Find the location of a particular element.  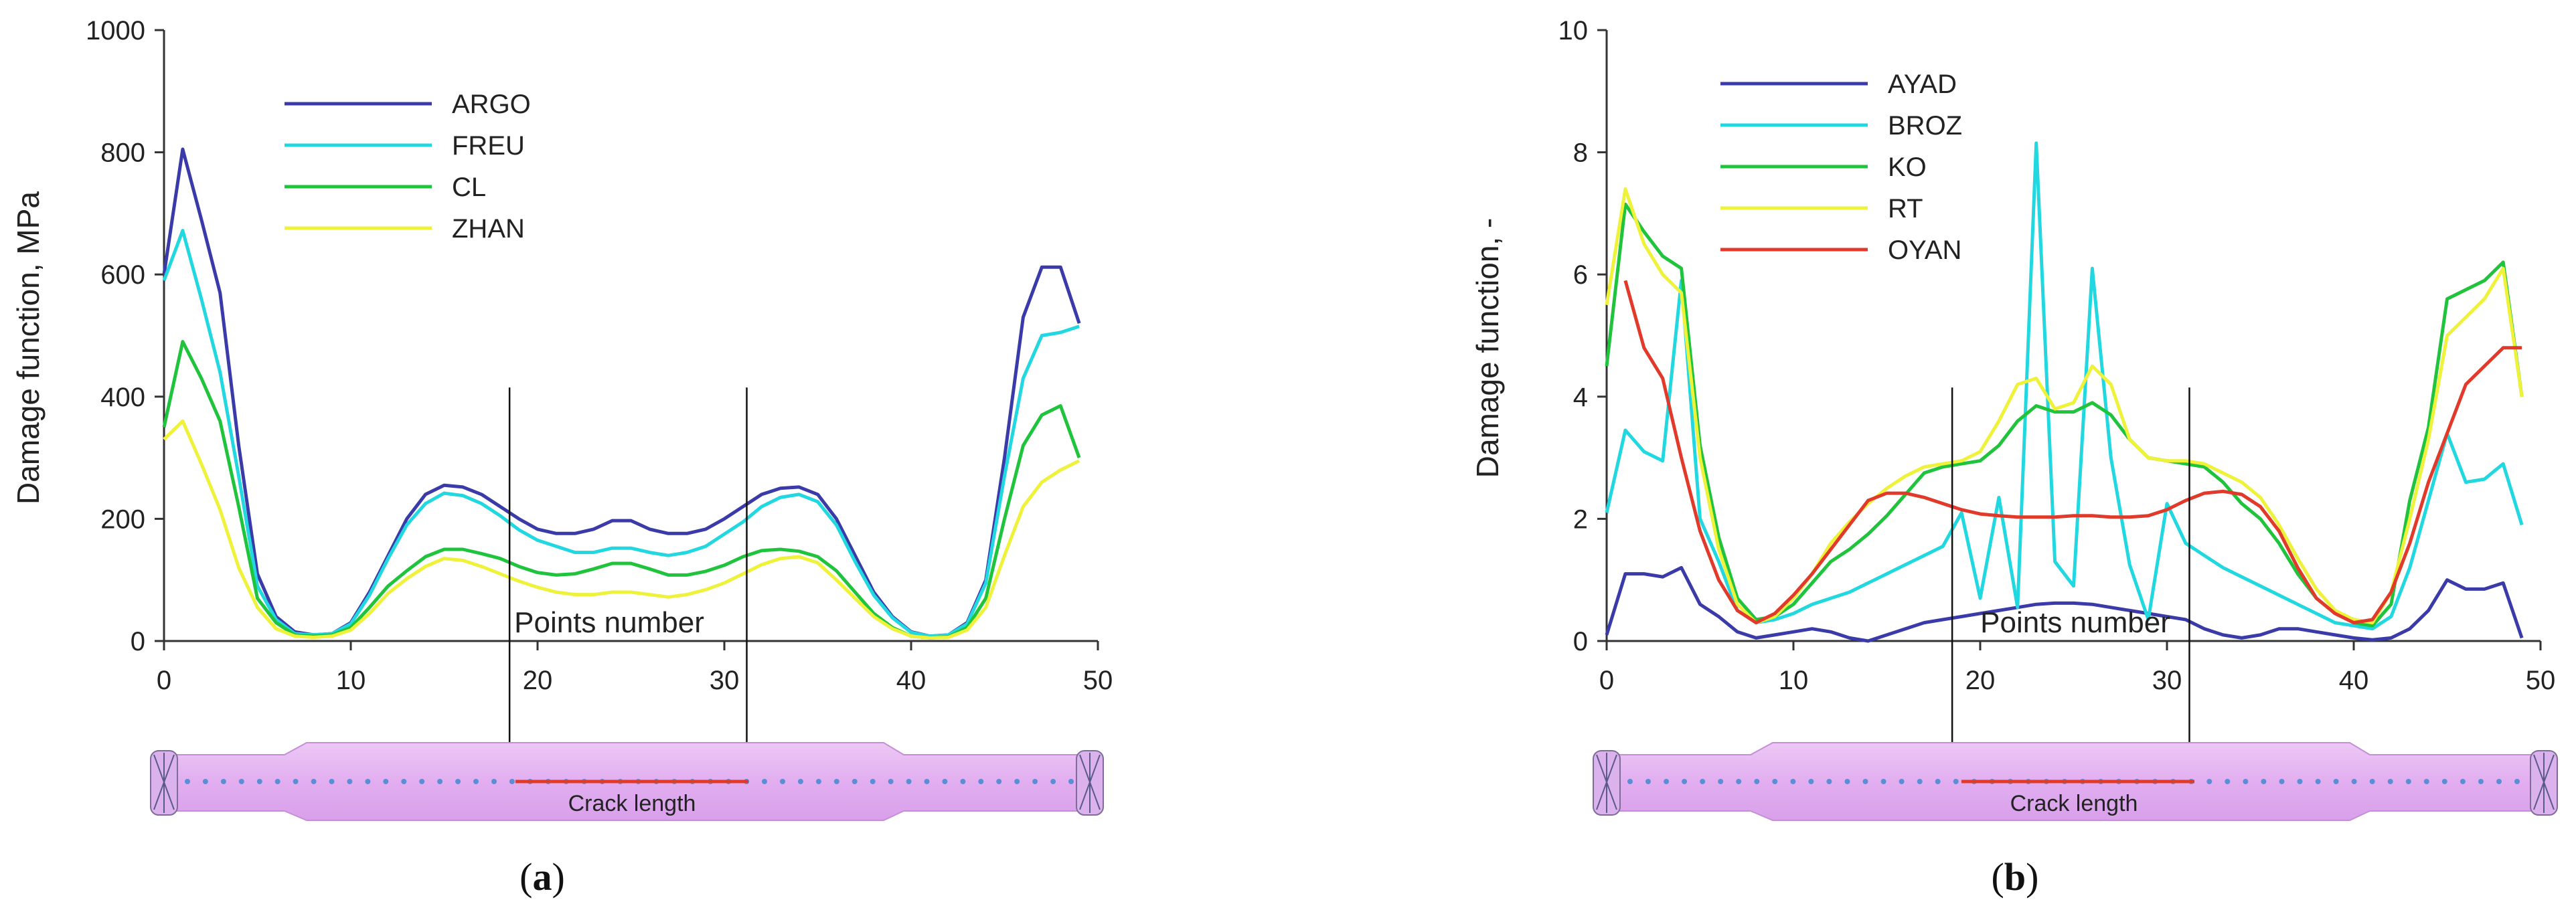

chart-b-ytick-label: 10 is located at coordinates (1573, 31).